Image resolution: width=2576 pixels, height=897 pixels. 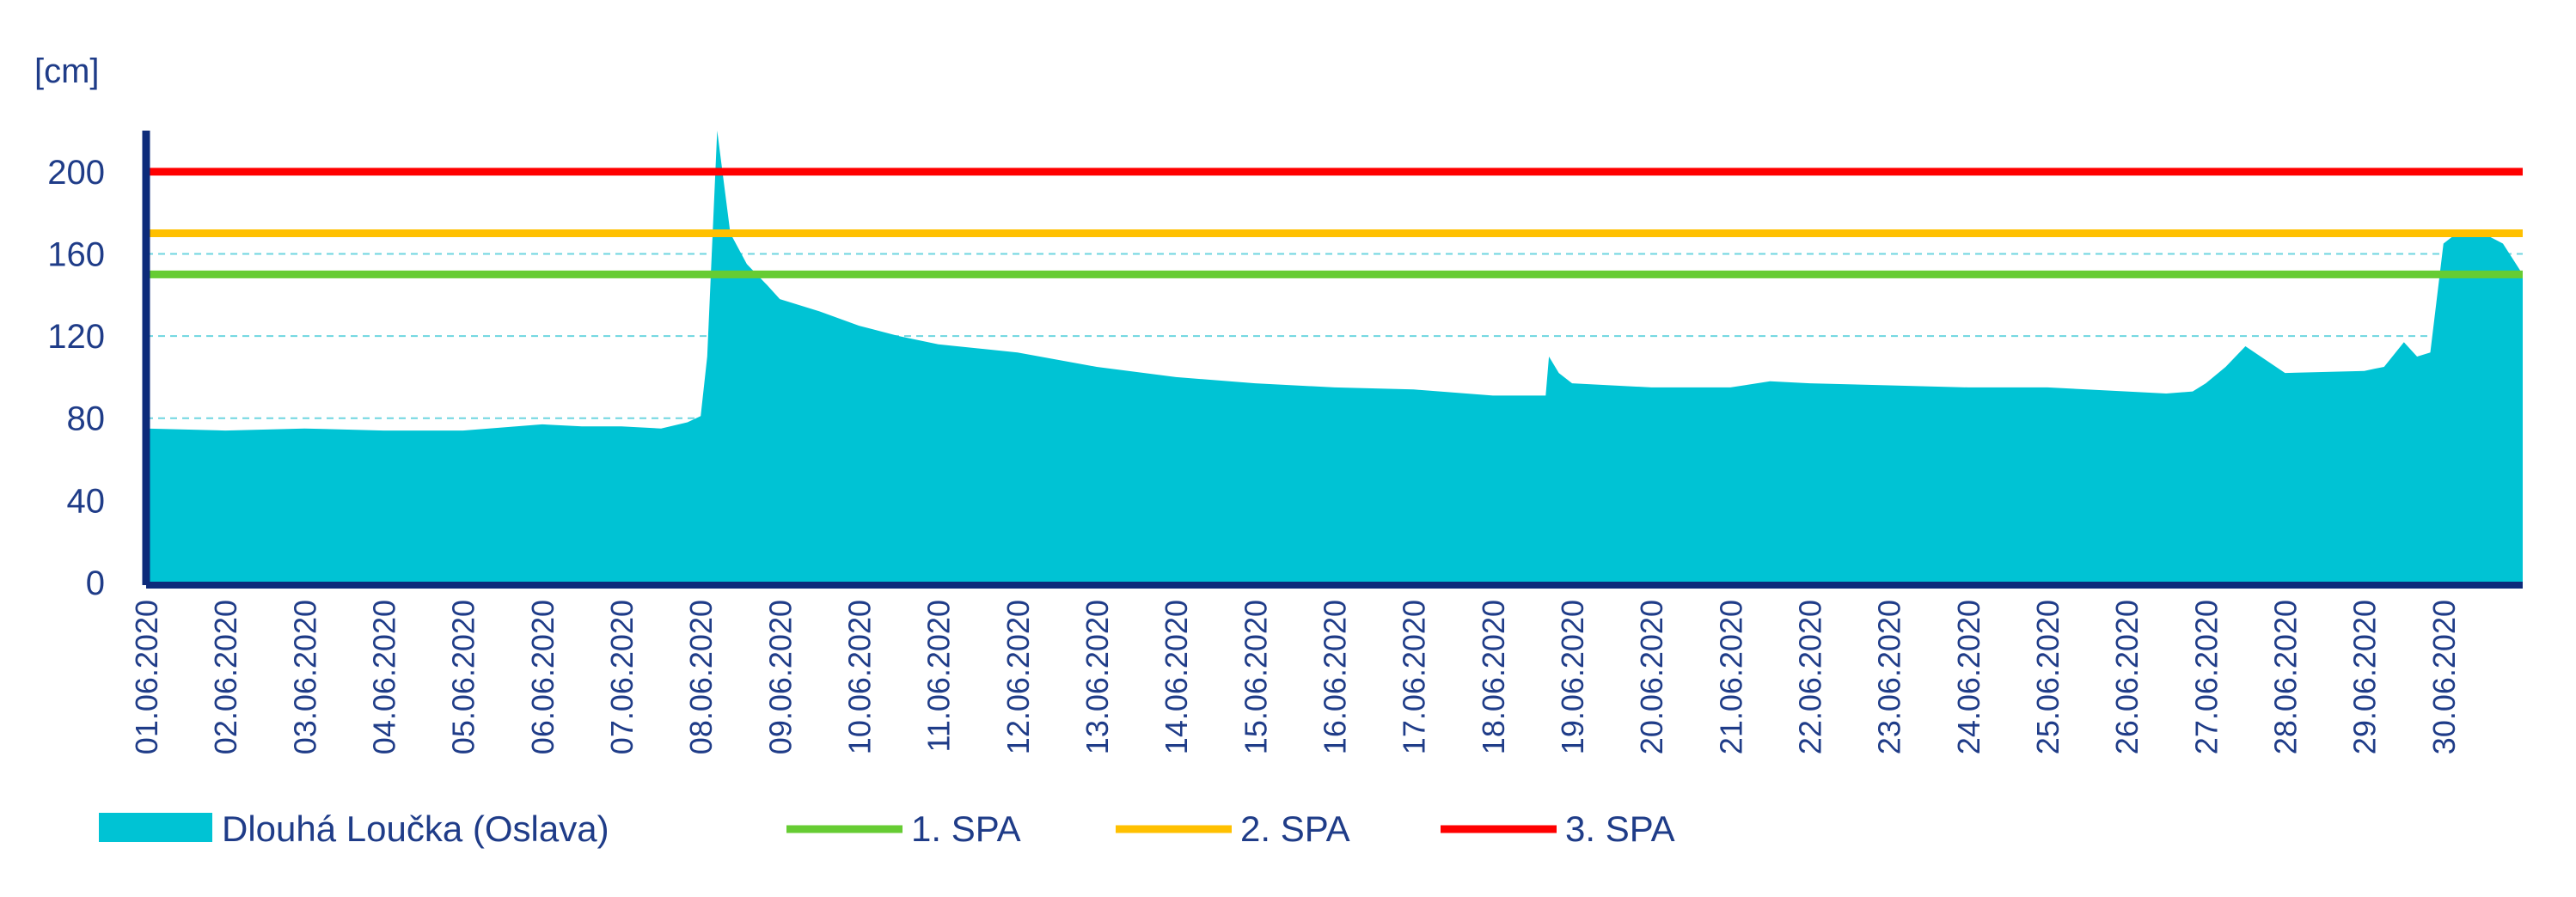 I want to click on x-tick-label: 02.06.2020, so click(x=225, y=677).